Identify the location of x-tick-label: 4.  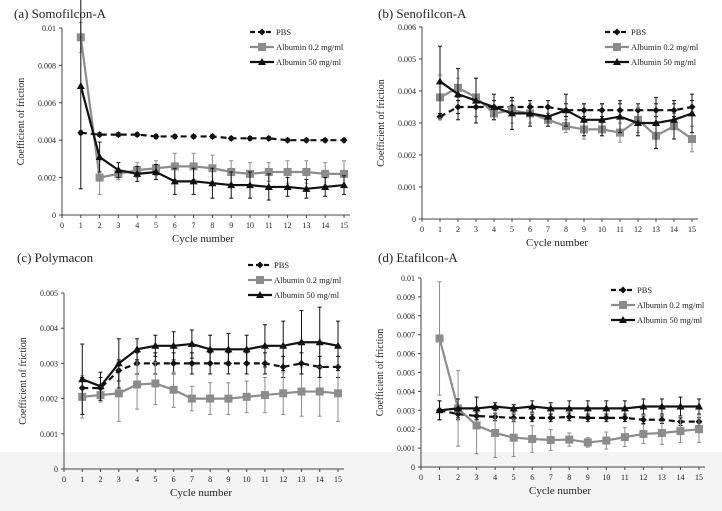
(137, 225).